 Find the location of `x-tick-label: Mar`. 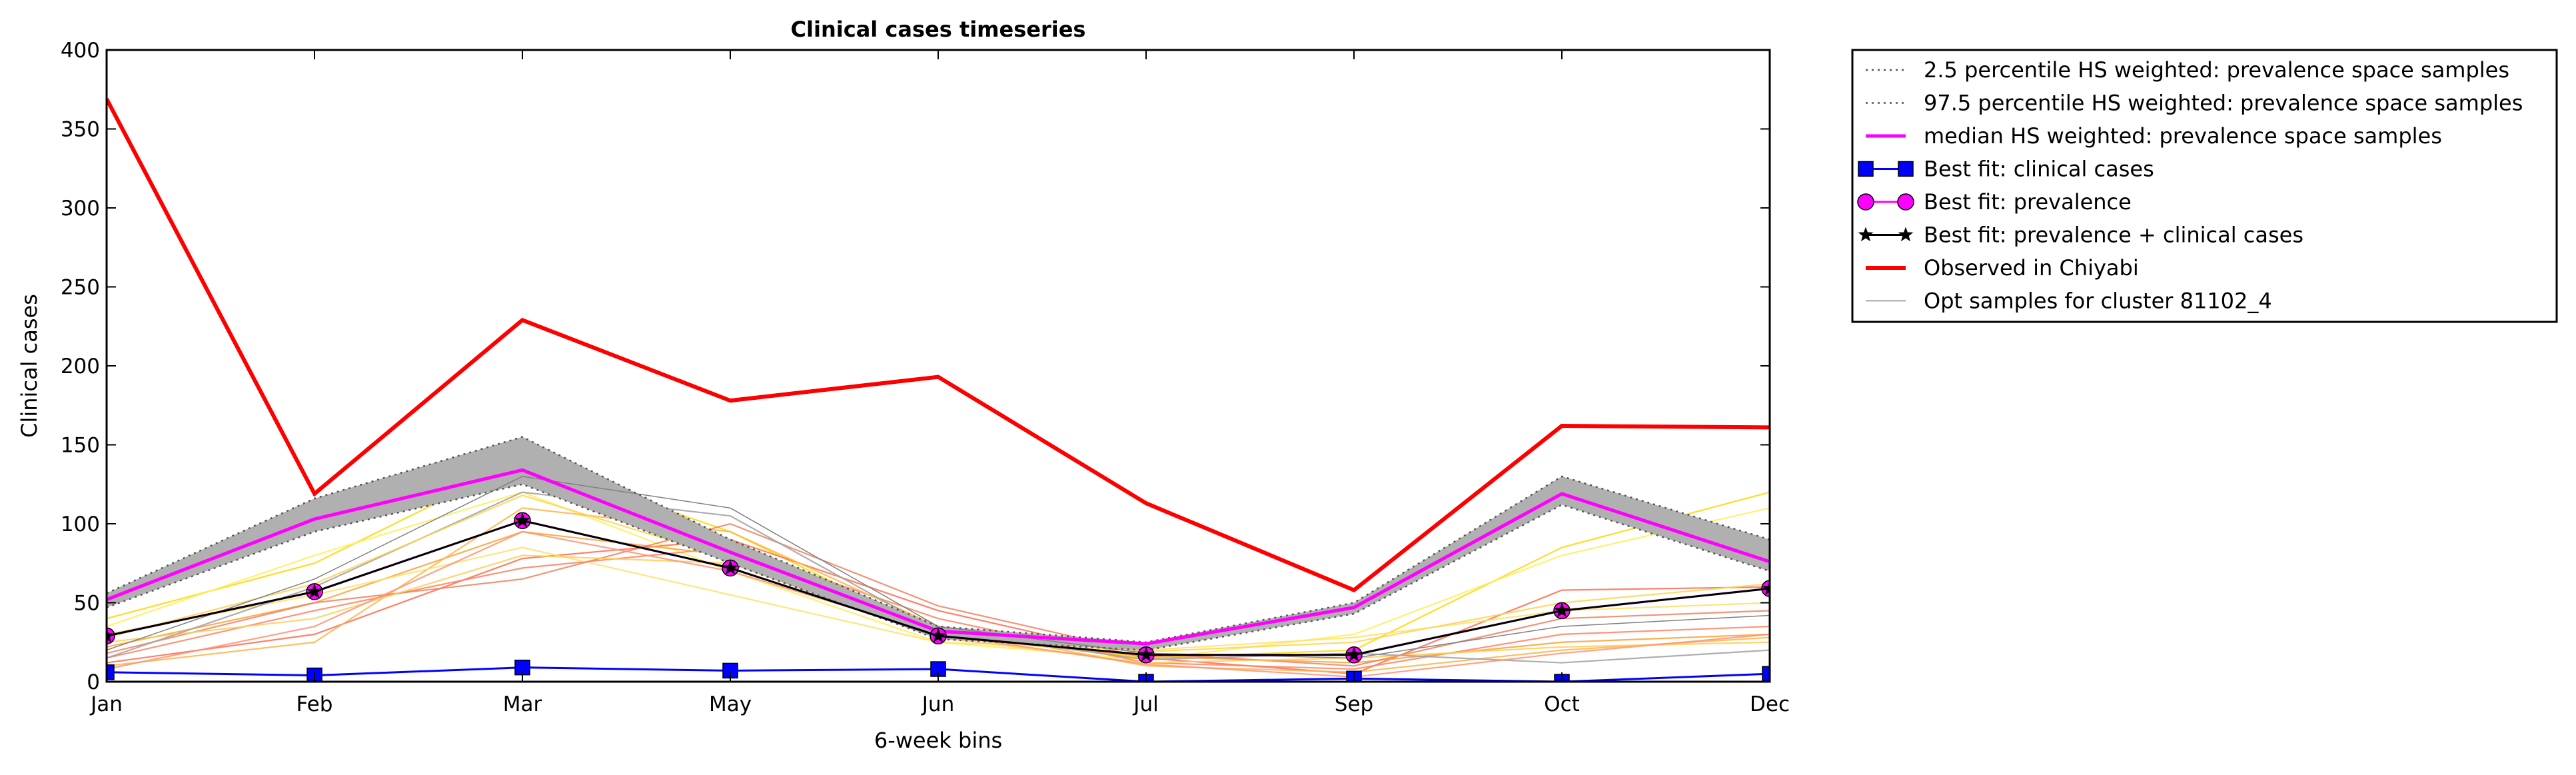

x-tick-label: Mar is located at coordinates (522, 704).